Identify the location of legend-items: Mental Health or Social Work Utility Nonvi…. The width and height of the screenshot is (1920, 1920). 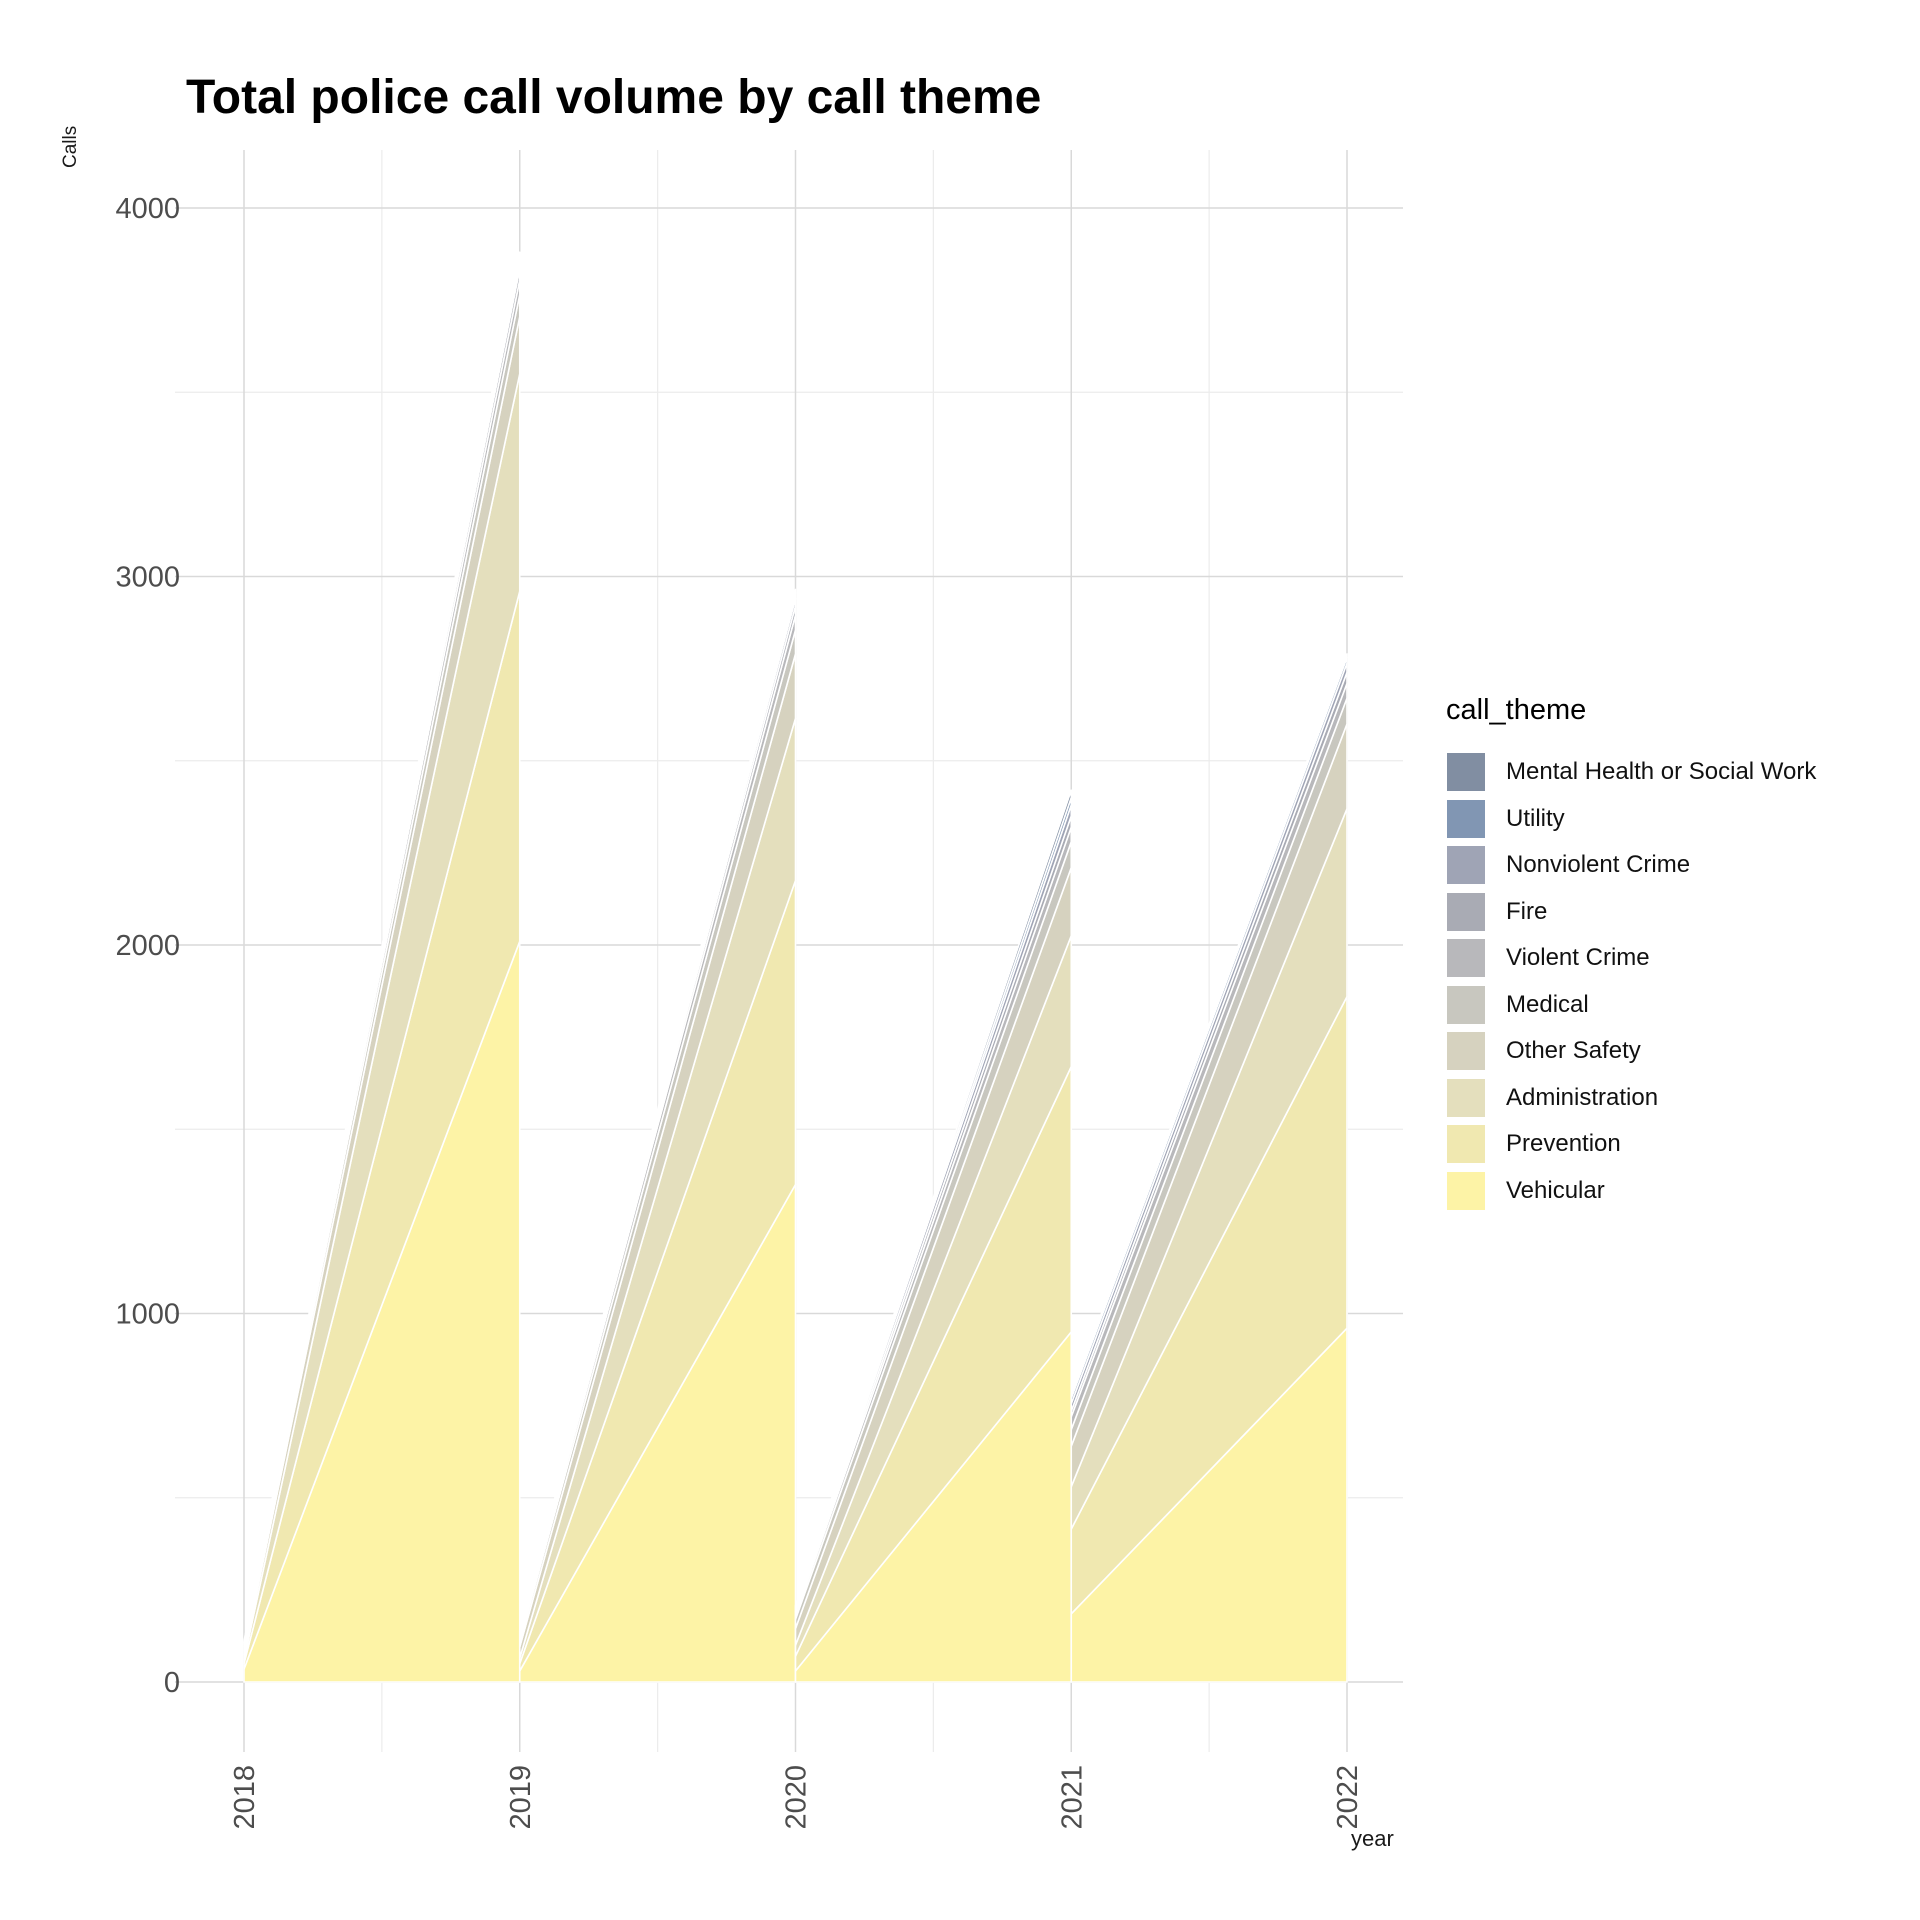
(1631, 981).